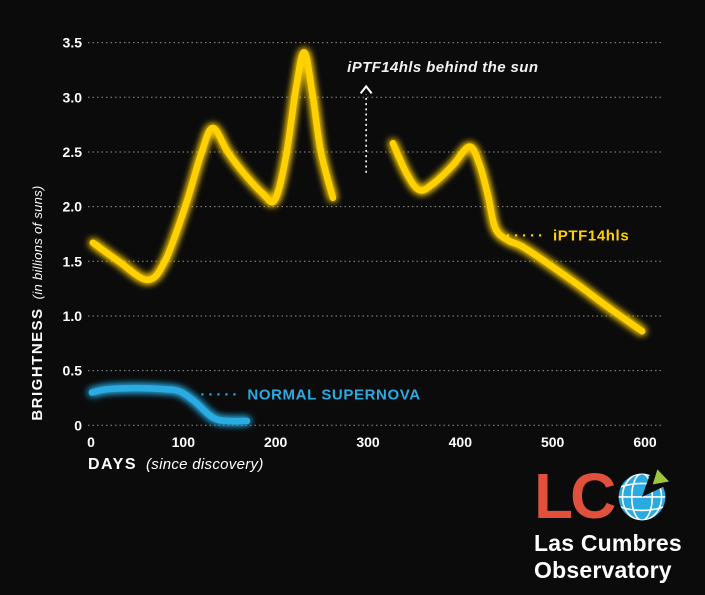 This screenshot has height=595, width=705. What do you see at coordinates (368, 442) in the screenshot?
I see `x-tick-label-300: 300` at bounding box center [368, 442].